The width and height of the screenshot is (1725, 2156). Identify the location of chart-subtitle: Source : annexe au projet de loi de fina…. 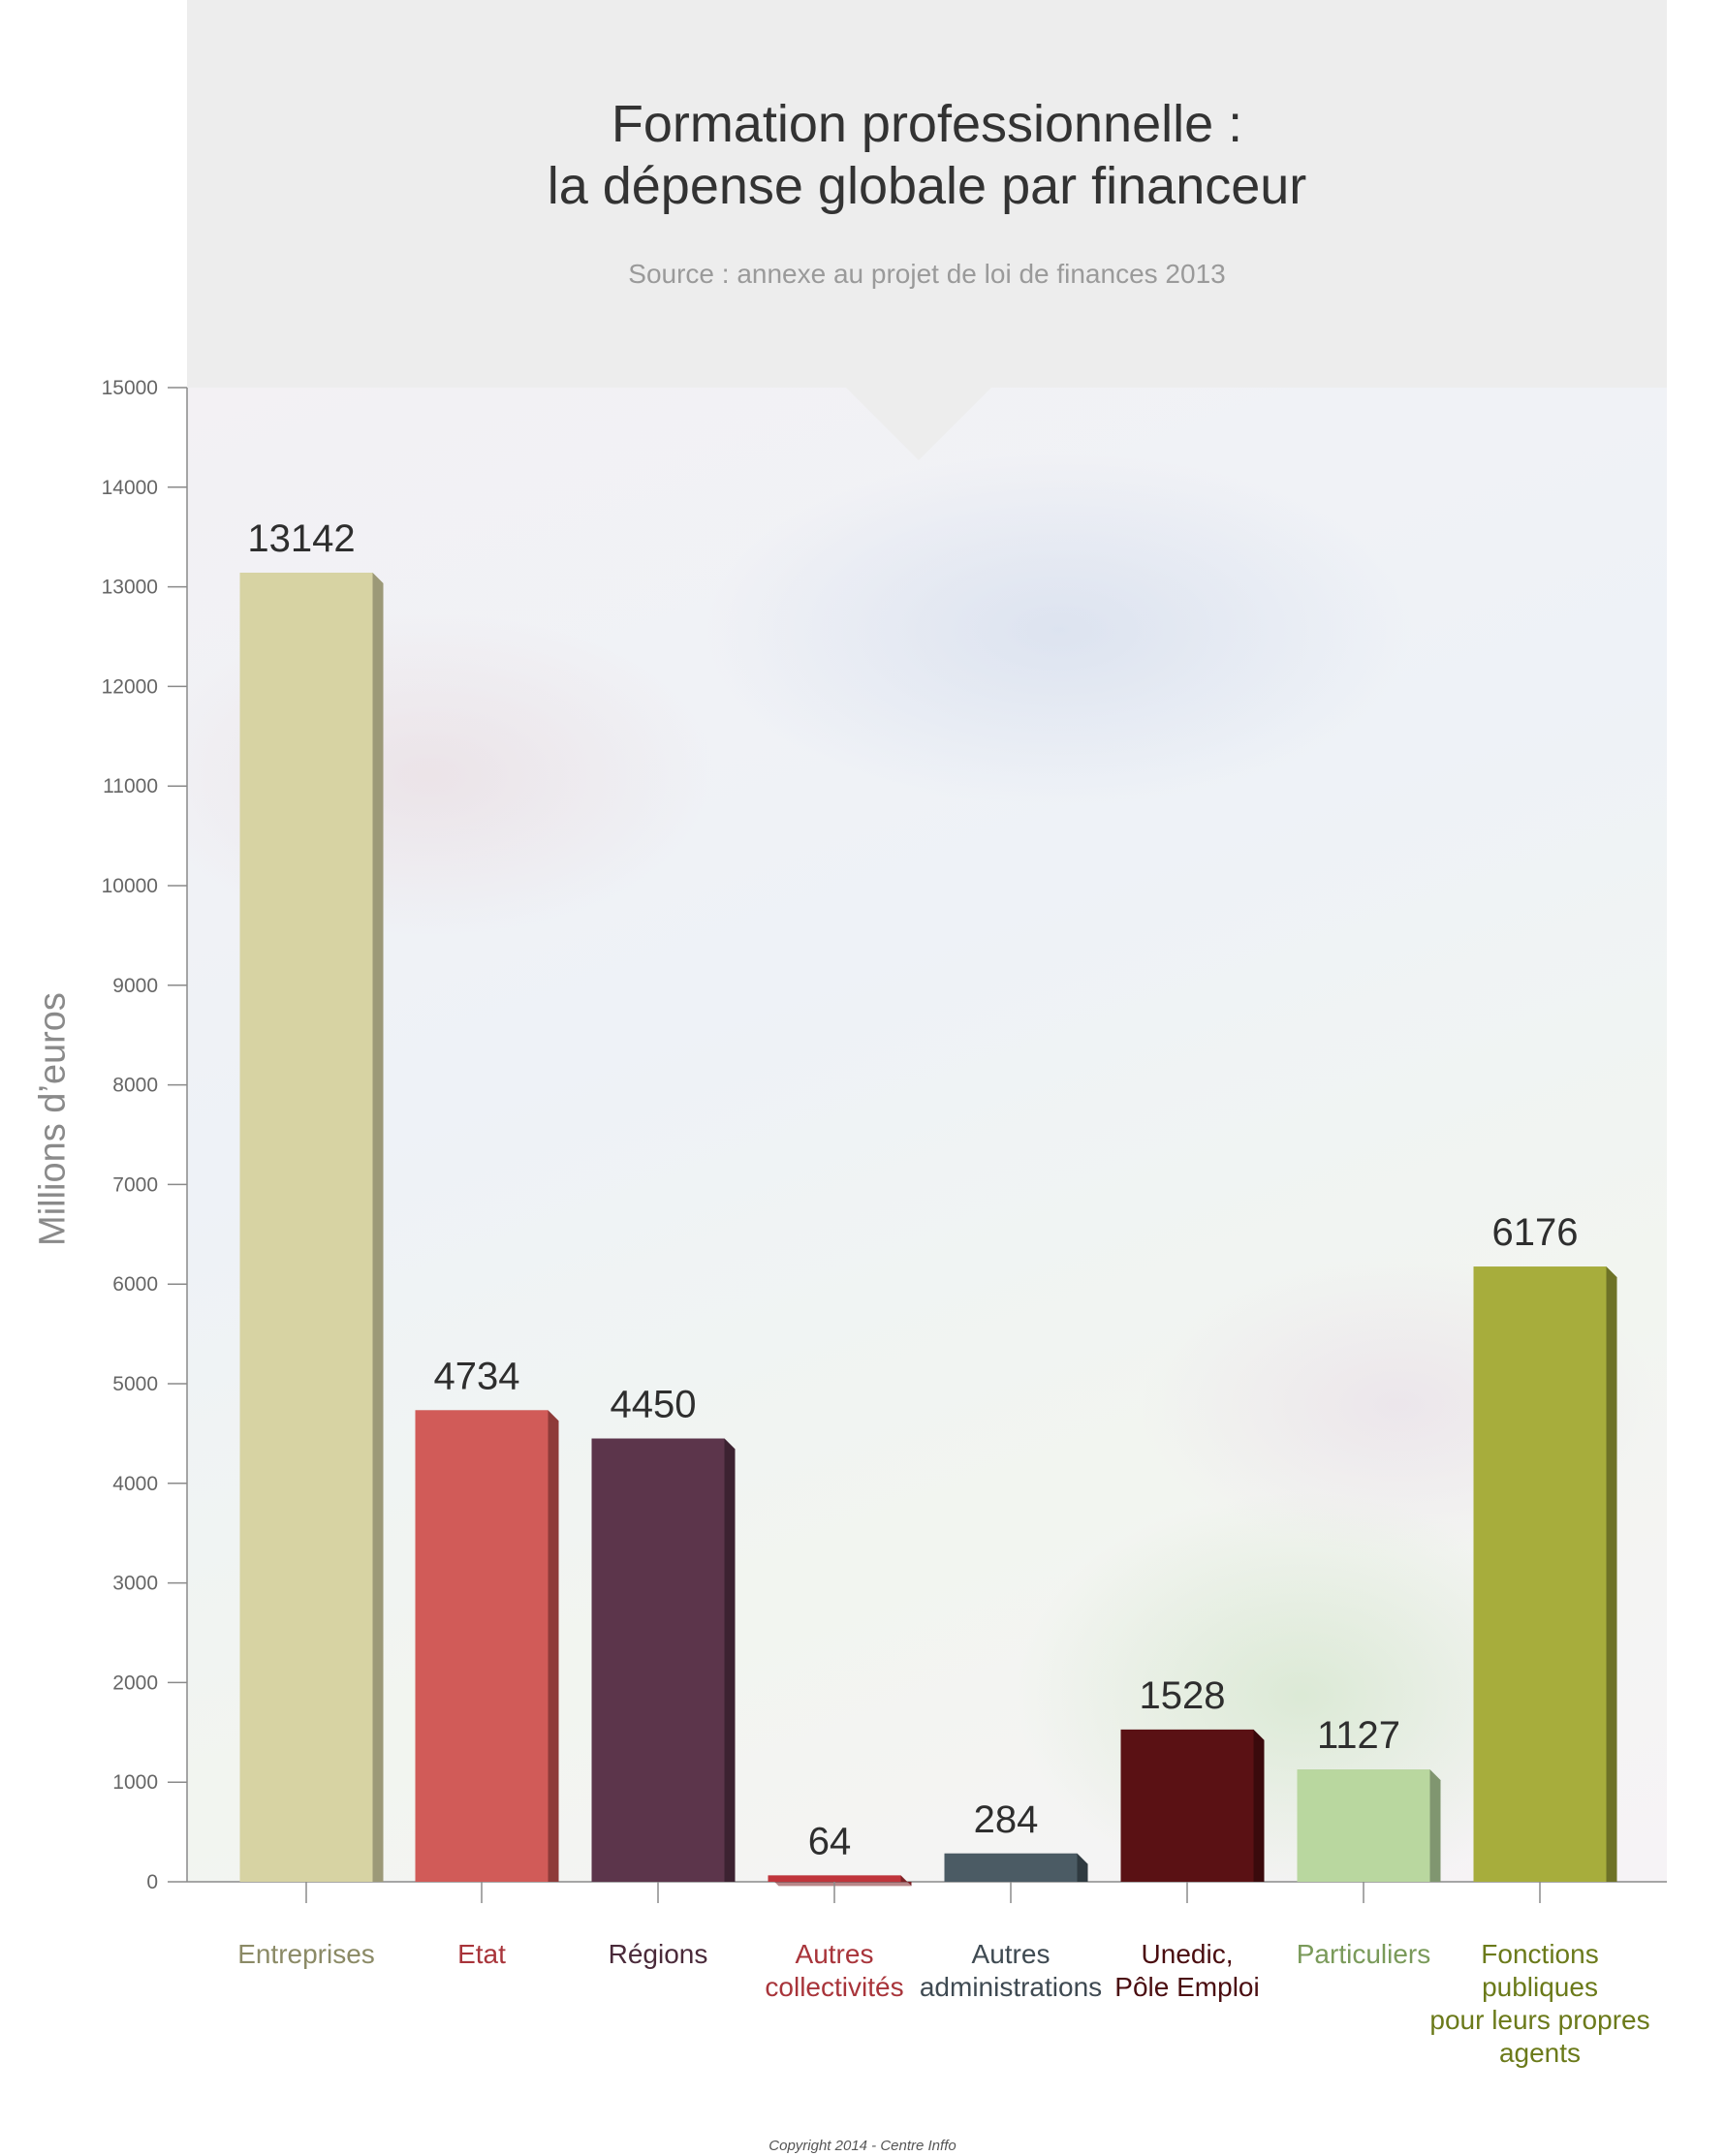
(927, 274).